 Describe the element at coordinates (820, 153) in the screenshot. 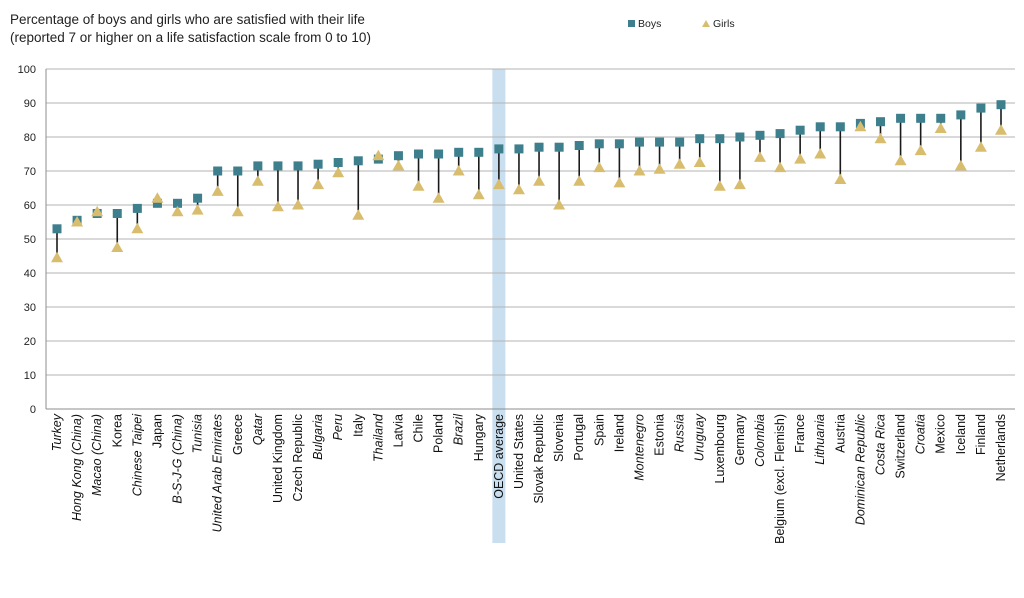

I see `point-girls-lithuania` at that location.